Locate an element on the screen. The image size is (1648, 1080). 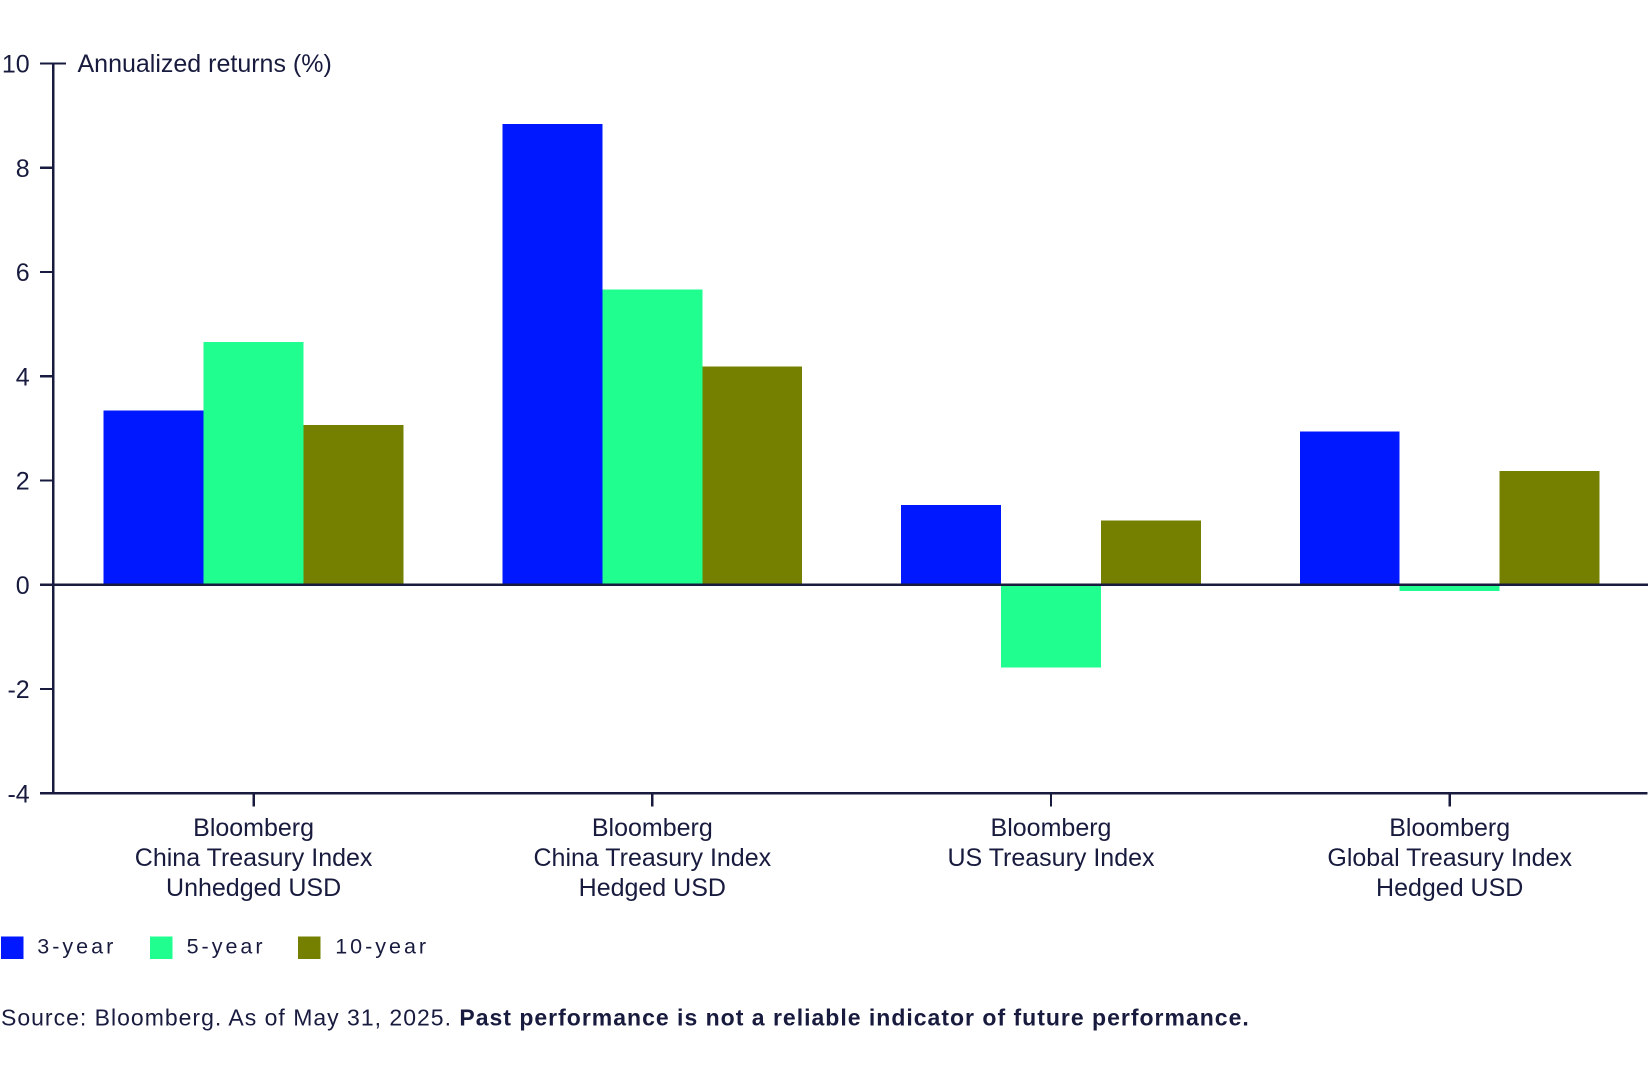
svg-text: 4 is located at coordinates (23, 377).